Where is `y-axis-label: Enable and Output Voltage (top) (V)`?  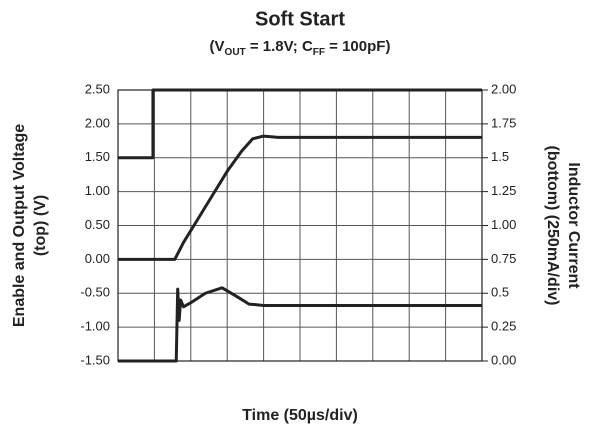 y-axis-label: Enable and Output Voltage (top) (V) is located at coordinates (30, 225).